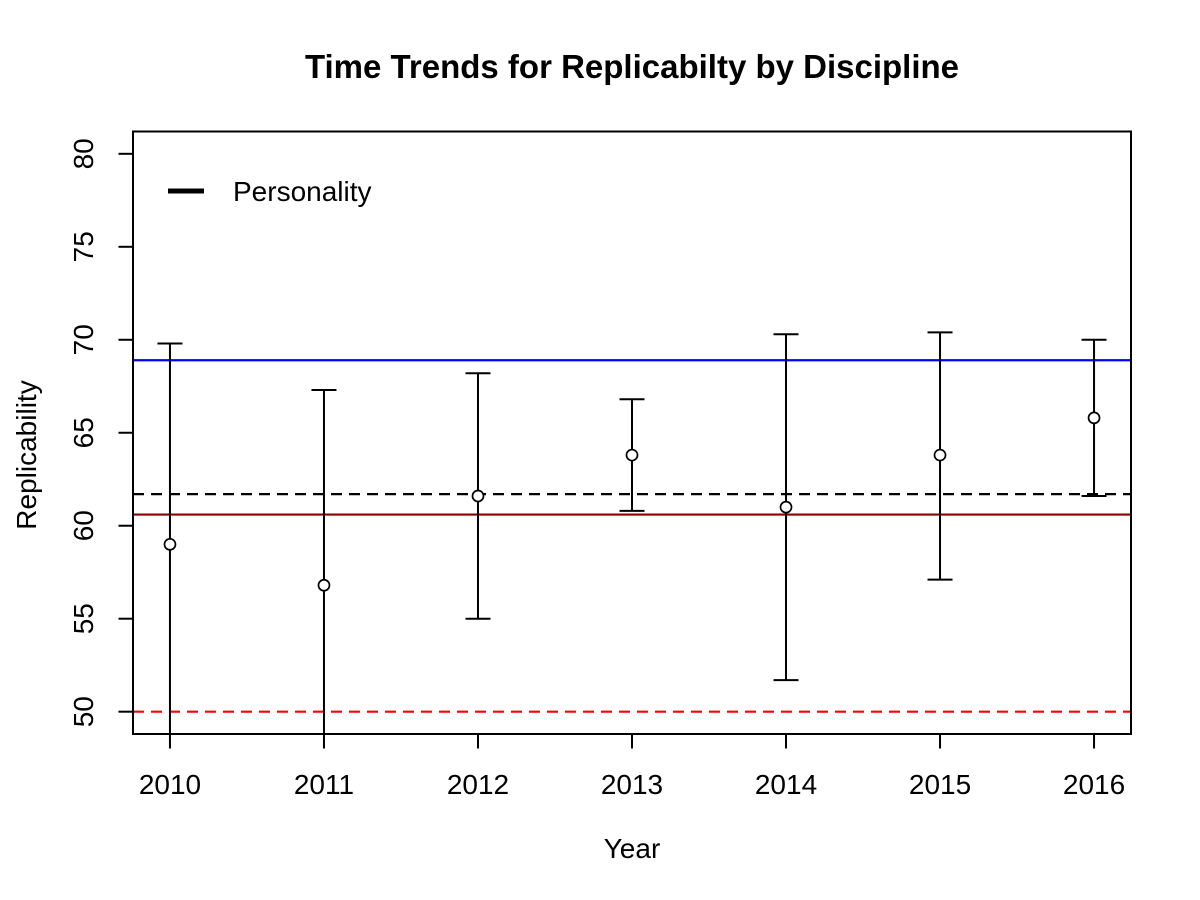  Describe the element at coordinates (632, 784) in the screenshot. I see `x-tick-label-2013: 2013` at that location.